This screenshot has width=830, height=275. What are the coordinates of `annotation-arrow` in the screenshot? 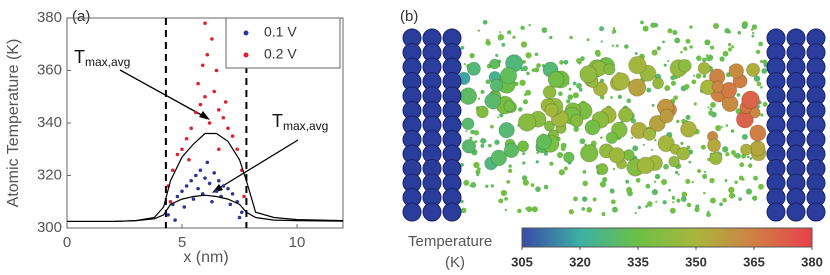 It's located at (163, 94).